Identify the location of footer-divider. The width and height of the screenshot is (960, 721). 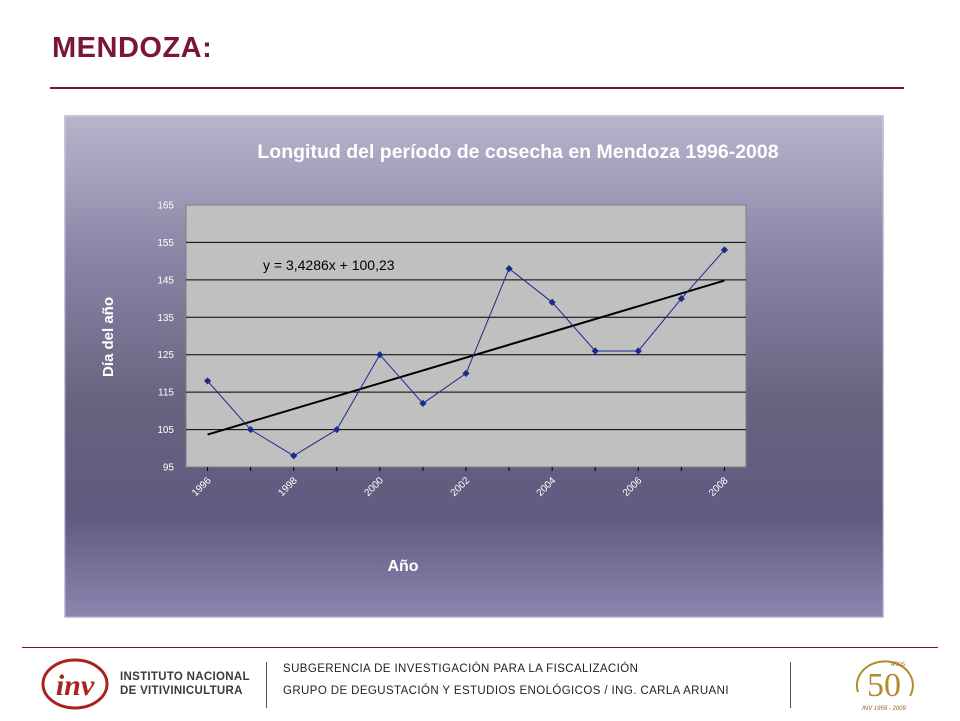
(480, 647).